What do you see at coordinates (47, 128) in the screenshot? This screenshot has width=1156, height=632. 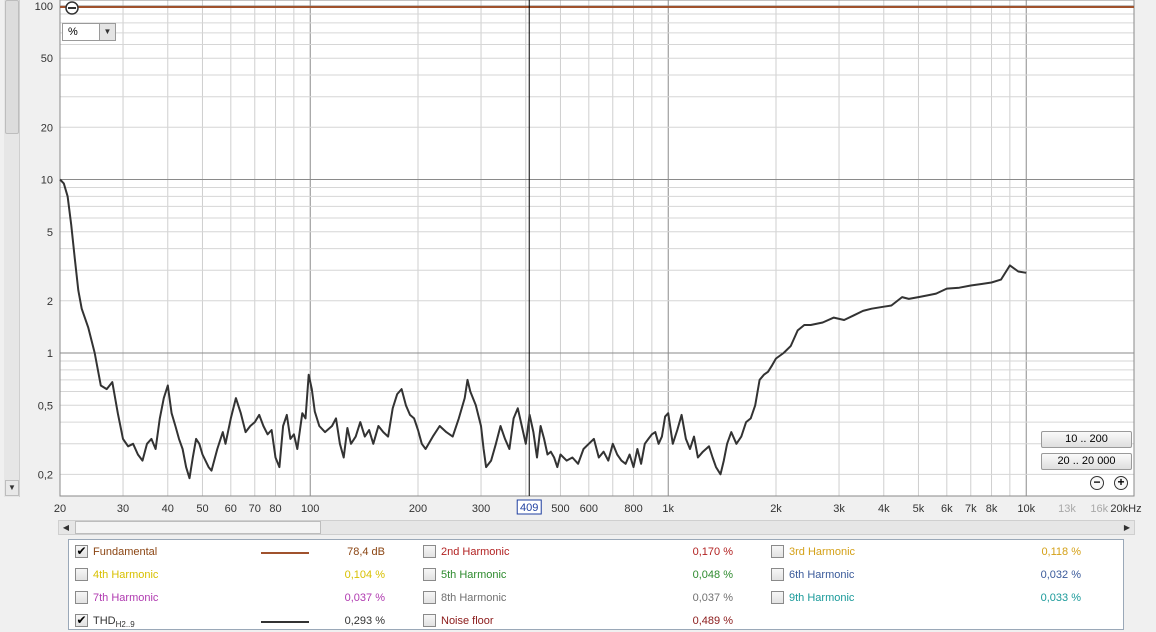 I see `y-tick-label: 20` at bounding box center [47, 128].